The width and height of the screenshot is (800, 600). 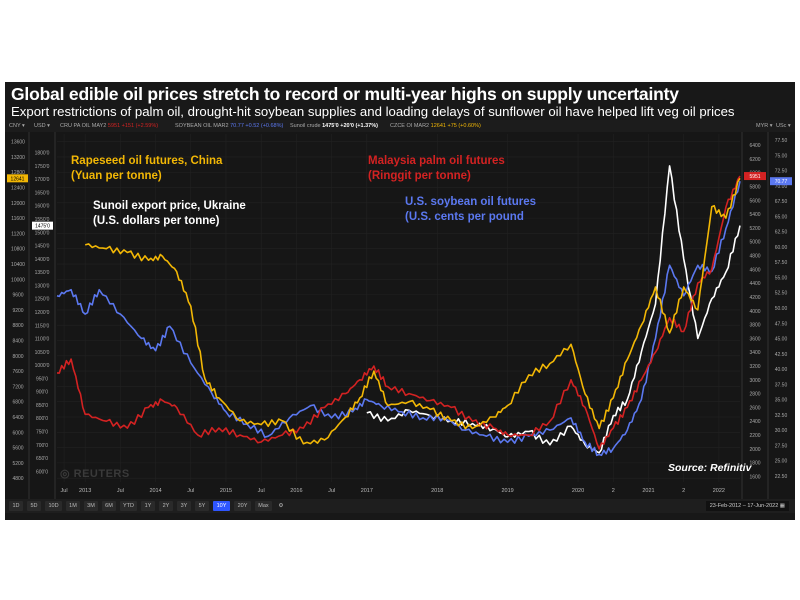 What do you see at coordinates (91, 506) in the screenshot?
I see `range-button-3m: 3M` at bounding box center [91, 506].